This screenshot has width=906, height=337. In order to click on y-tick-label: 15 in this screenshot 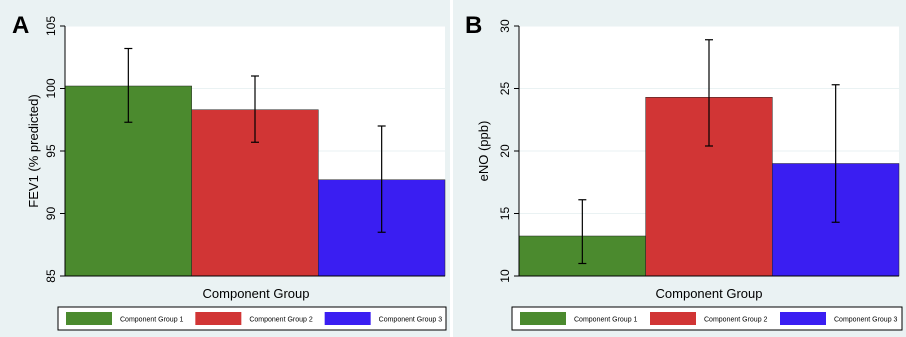, I will do `click(505, 214)`.